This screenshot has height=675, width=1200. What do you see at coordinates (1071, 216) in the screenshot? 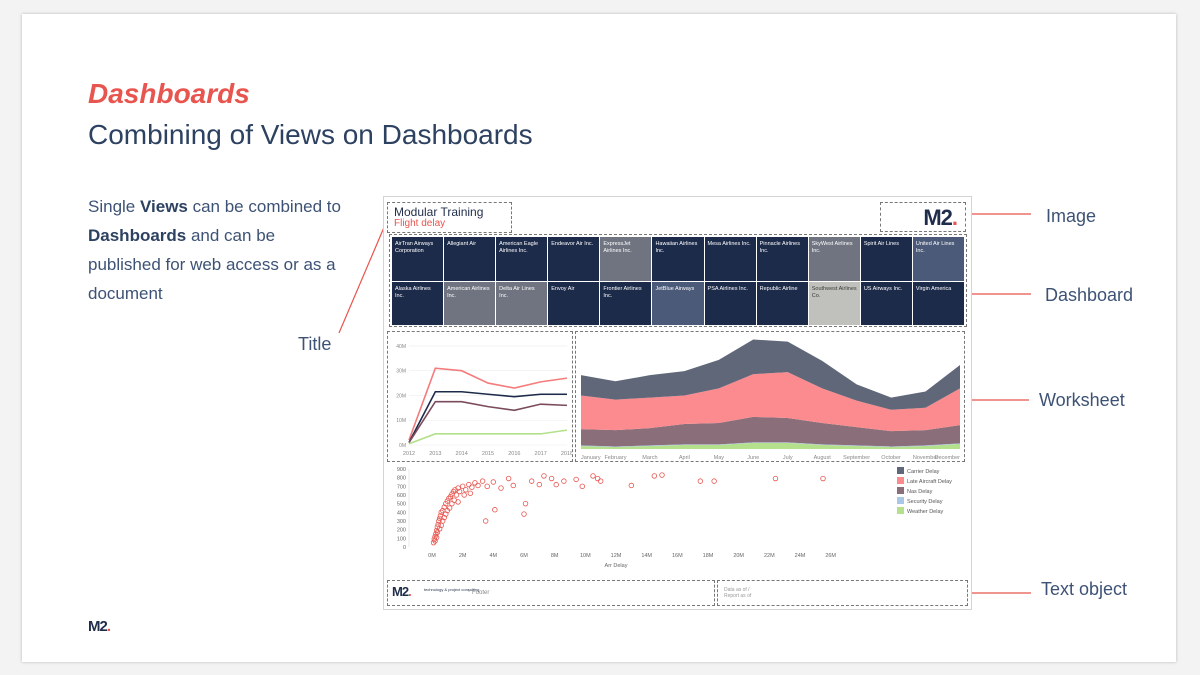
I see `callout-image: Image` at bounding box center [1071, 216].